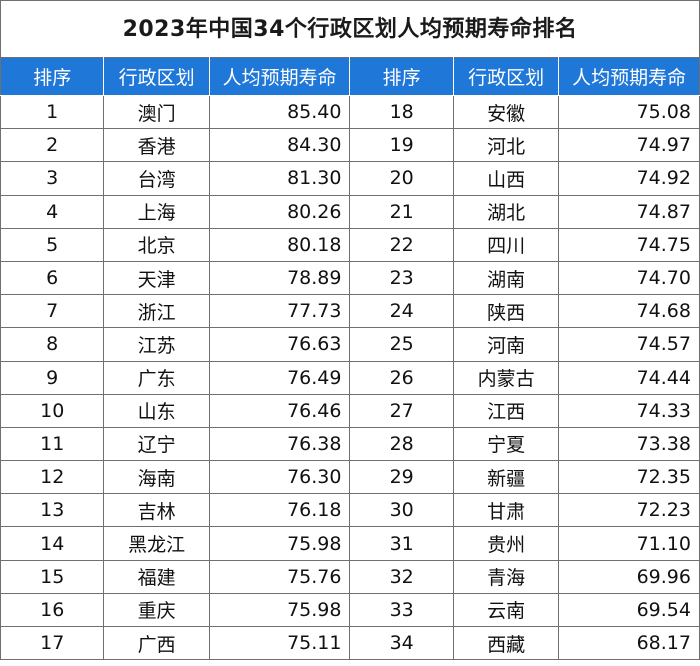  Describe the element at coordinates (156, 643) in the screenshot. I see `region-cell: 广西` at that location.